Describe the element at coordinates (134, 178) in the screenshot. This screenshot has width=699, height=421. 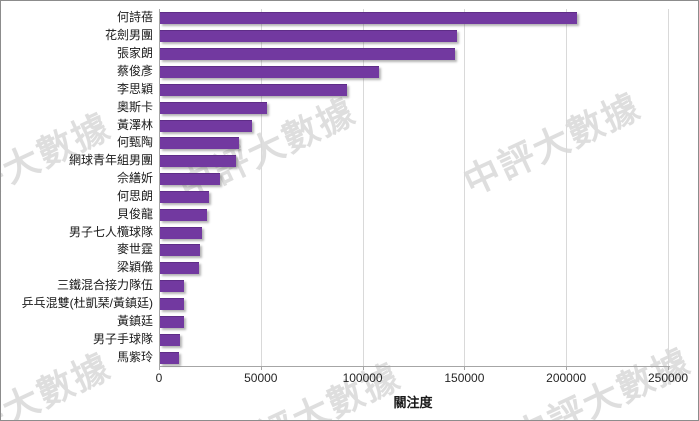
I see `y-category-label: 佘繕妡` at that location.